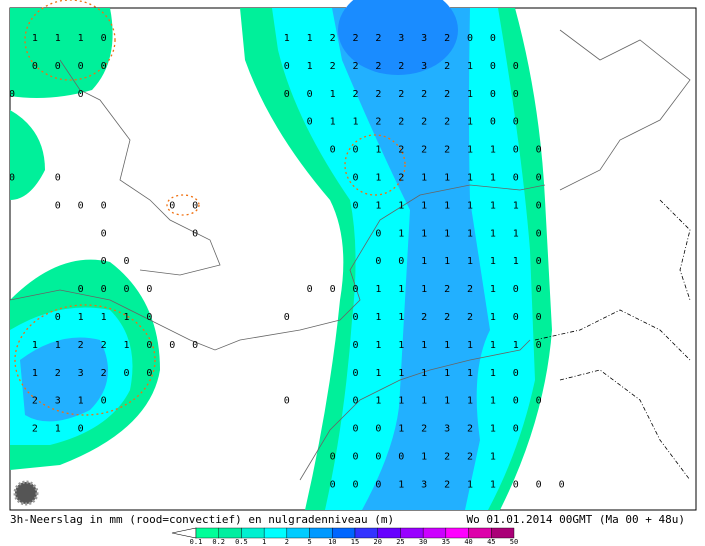  What do you see at coordinates (64, 379) in the screenshot?
I see `precip-area` at bounding box center [64, 379].